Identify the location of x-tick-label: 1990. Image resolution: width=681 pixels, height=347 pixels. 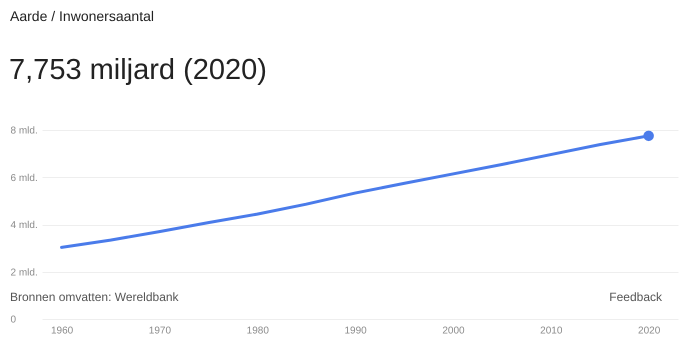
(356, 331).